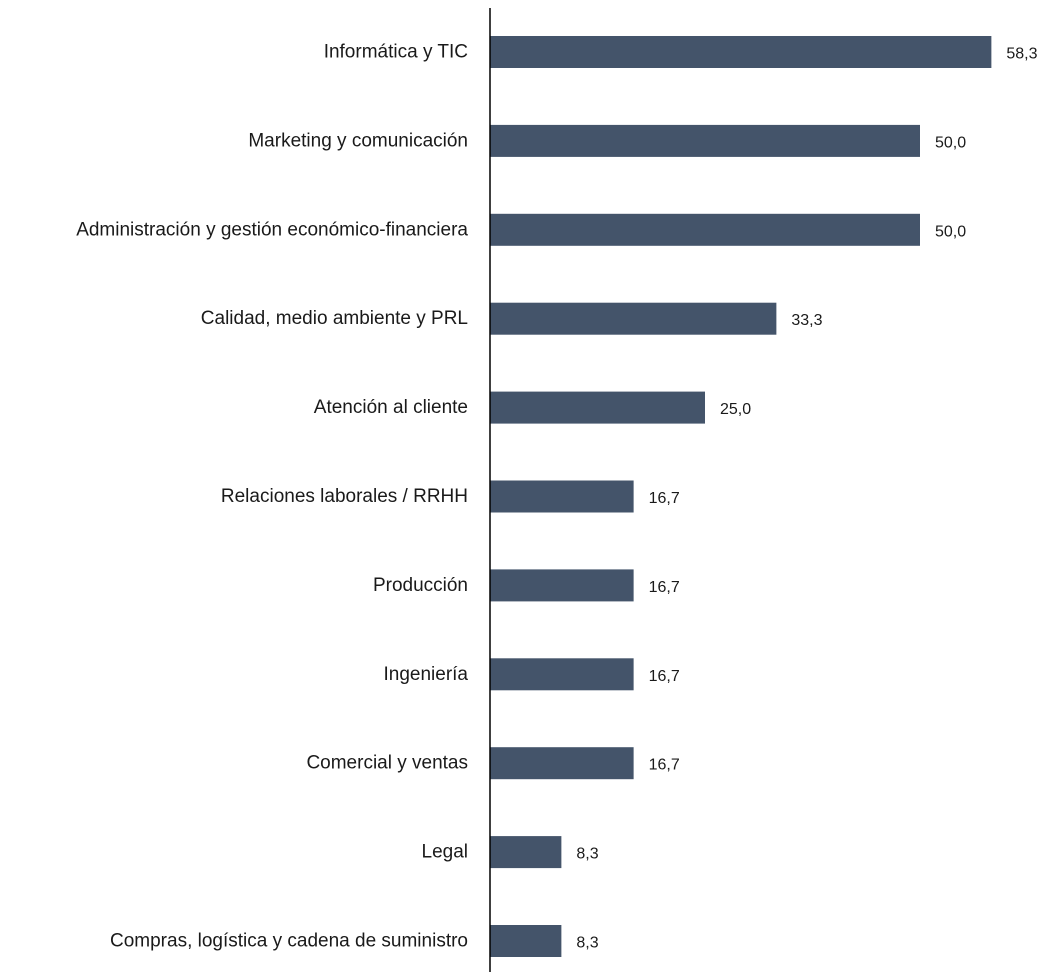 This screenshot has width=1050, height=975. I want to click on category-label: Atención al cliente, so click(391, 407).